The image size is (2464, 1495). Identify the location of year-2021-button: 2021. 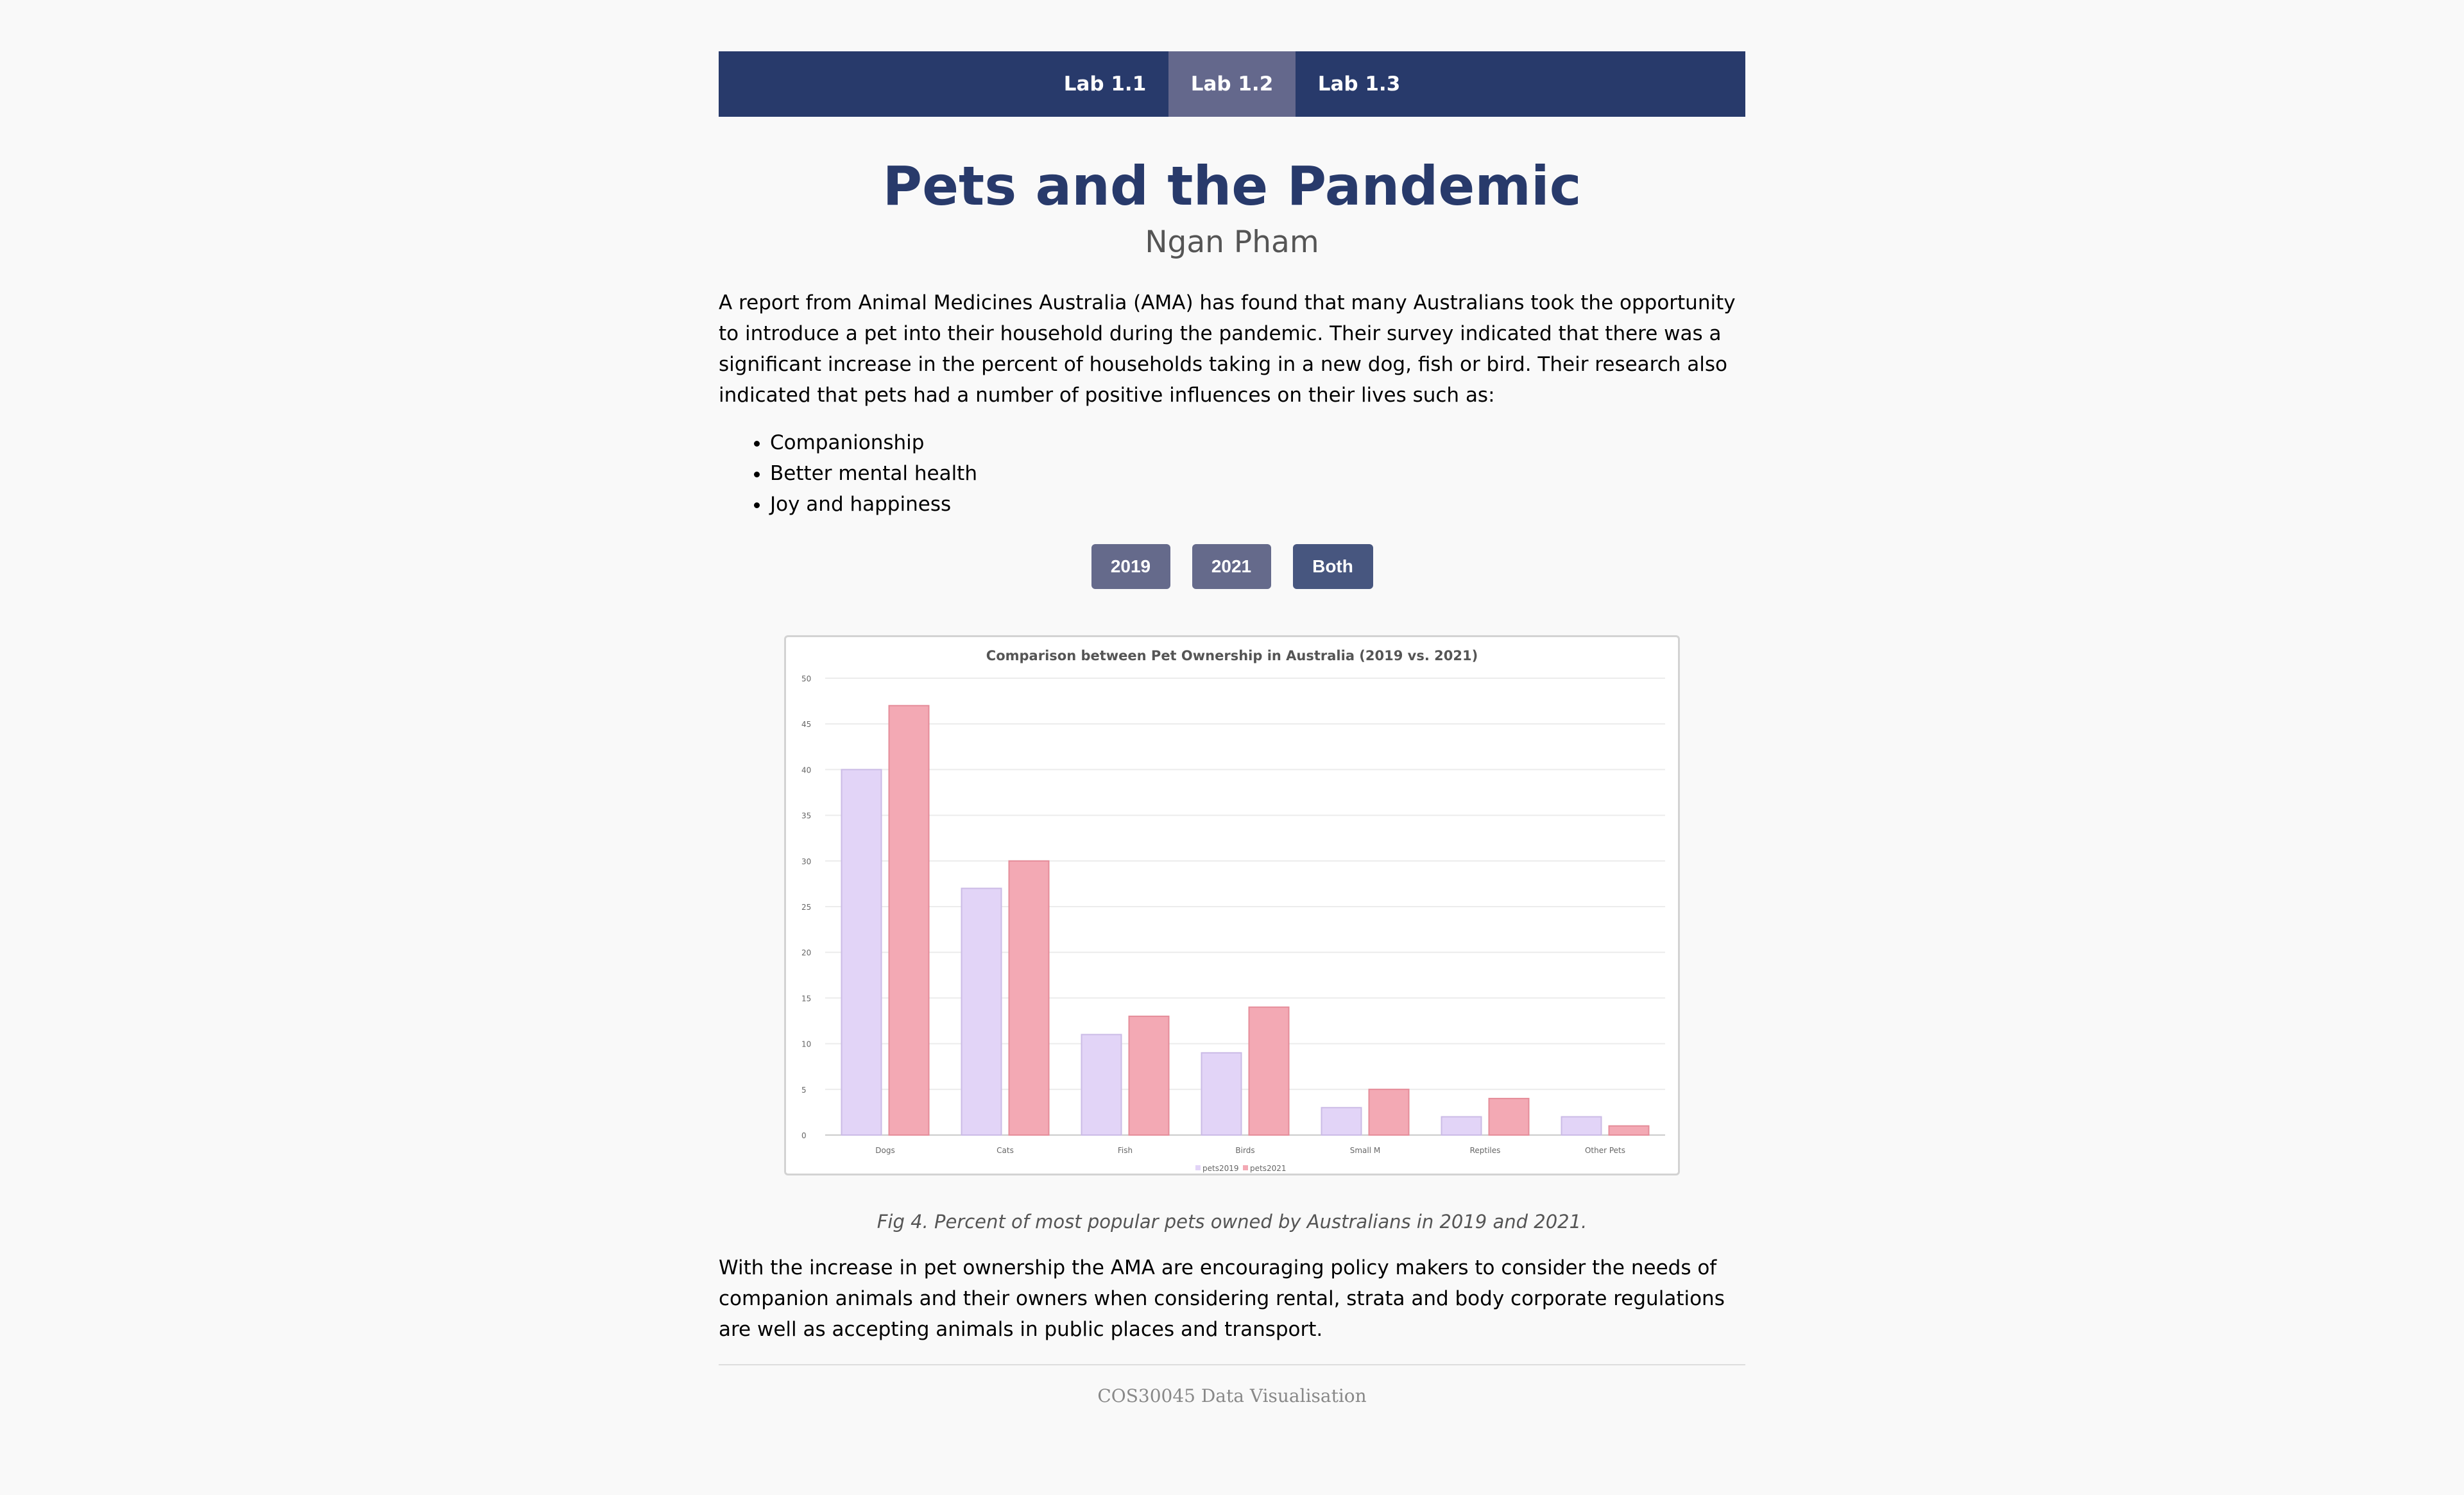
(1232, 566).